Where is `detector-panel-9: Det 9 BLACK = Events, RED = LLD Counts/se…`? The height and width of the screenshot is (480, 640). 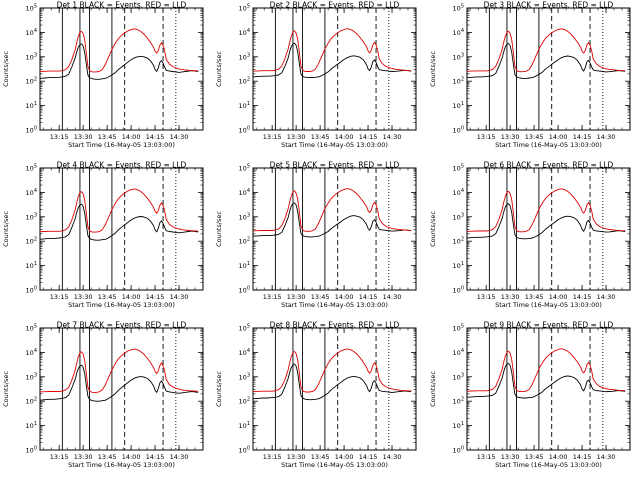
detector-panel-9: Det 9 BLACK = Events, RED = LLD Counts/se… is located at coordinates (530, 395).